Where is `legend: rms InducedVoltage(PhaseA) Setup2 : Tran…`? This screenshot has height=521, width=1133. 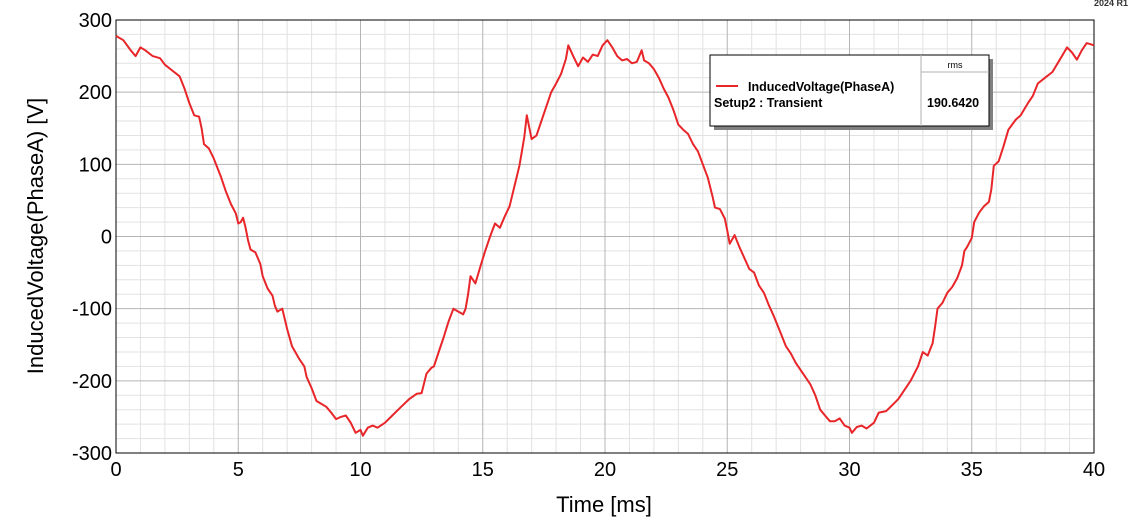
legend: rms InducedVoltage(PhaseA) Setup2 : Tran… is located at coordinates (851, 92).